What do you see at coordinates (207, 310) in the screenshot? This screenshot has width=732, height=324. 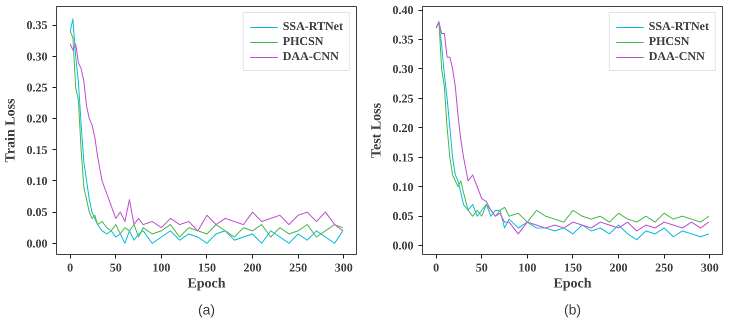 I see `text: (a)` at bounding box center [207, 310].